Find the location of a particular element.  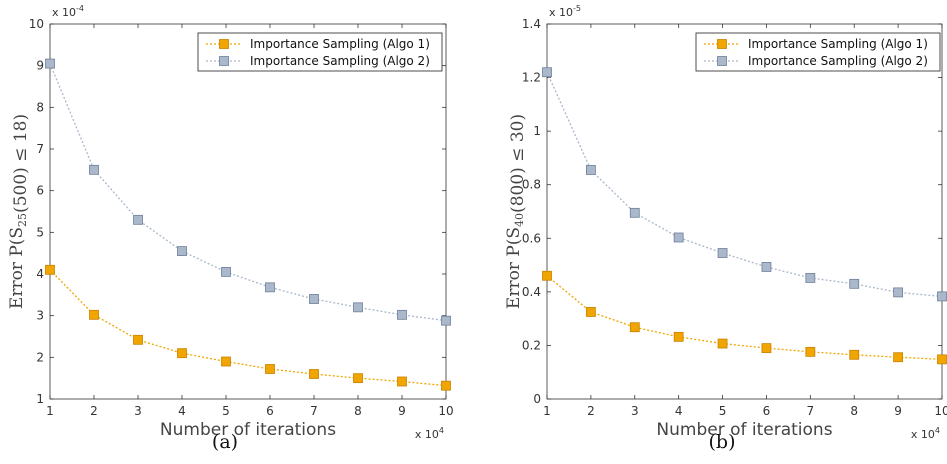

y-tick-label: 9 is located at coordinates (40, 66).